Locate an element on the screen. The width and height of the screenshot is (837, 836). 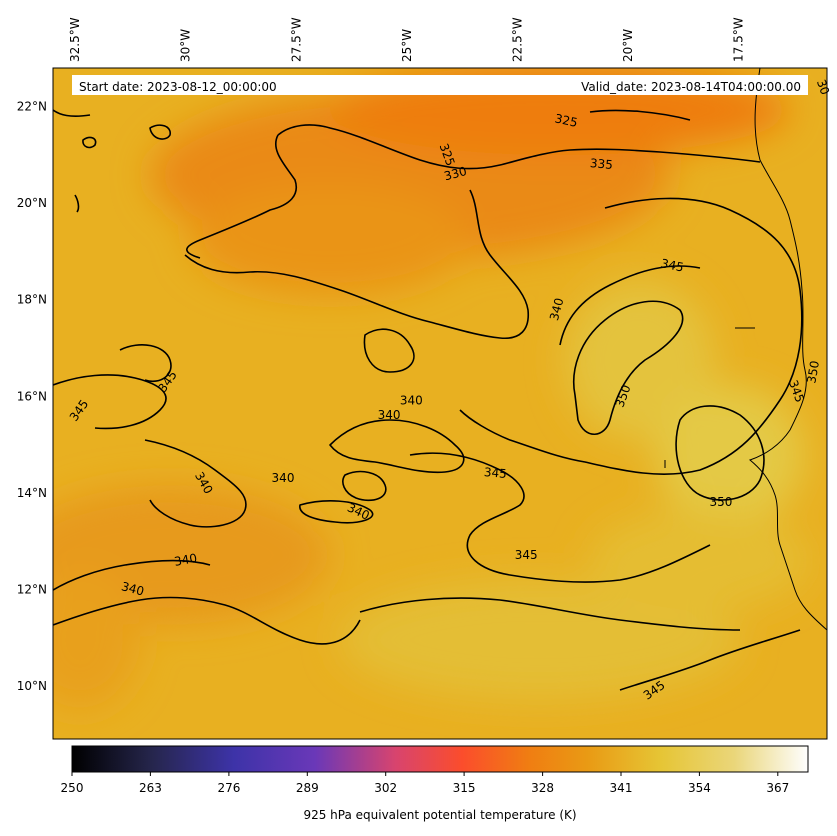
coastline-islands is located at coordinates (709, 397).